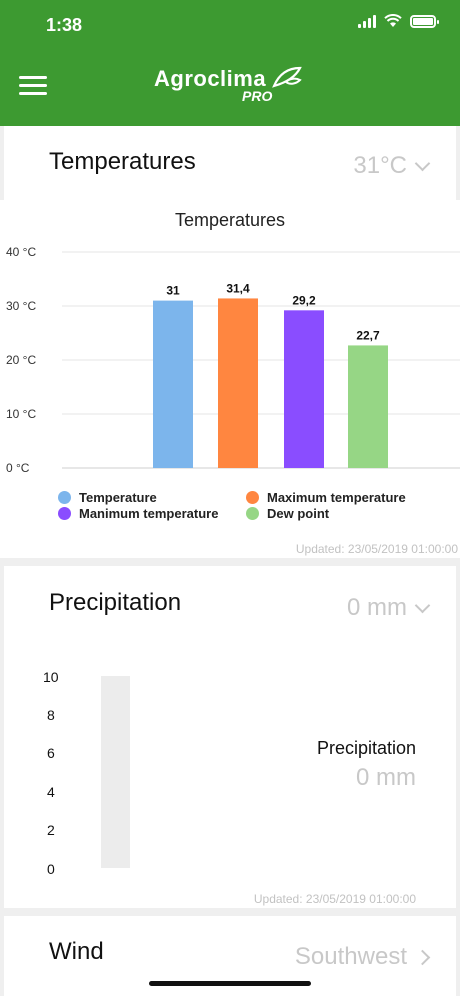 The width and height of the screenshot is (460, 996). What do you see at coordinates (367, 21) in the screenshot?
I see `signal-icon` at bounding box center [367, 21].